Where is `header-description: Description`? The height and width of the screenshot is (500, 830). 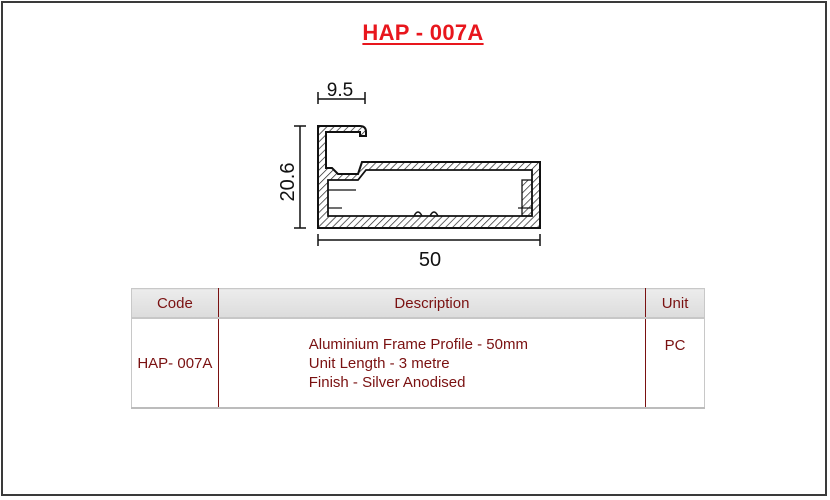
header-description: Description is located at coordinates (432, 303).